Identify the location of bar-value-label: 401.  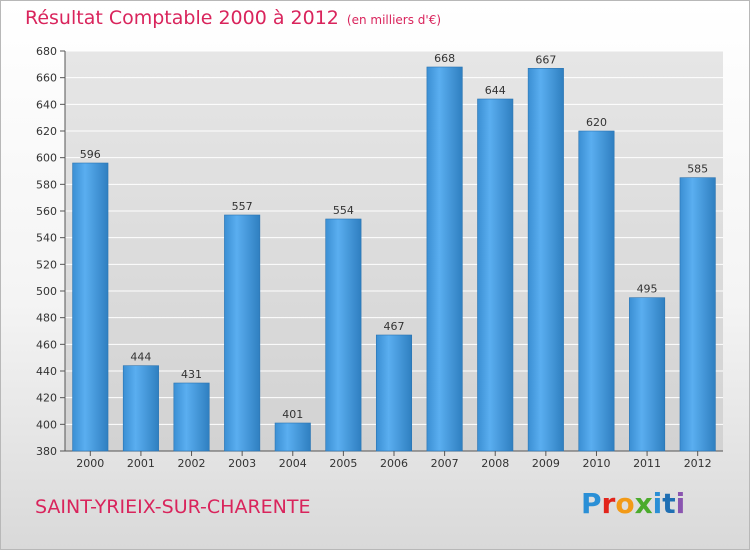
(292, 414).